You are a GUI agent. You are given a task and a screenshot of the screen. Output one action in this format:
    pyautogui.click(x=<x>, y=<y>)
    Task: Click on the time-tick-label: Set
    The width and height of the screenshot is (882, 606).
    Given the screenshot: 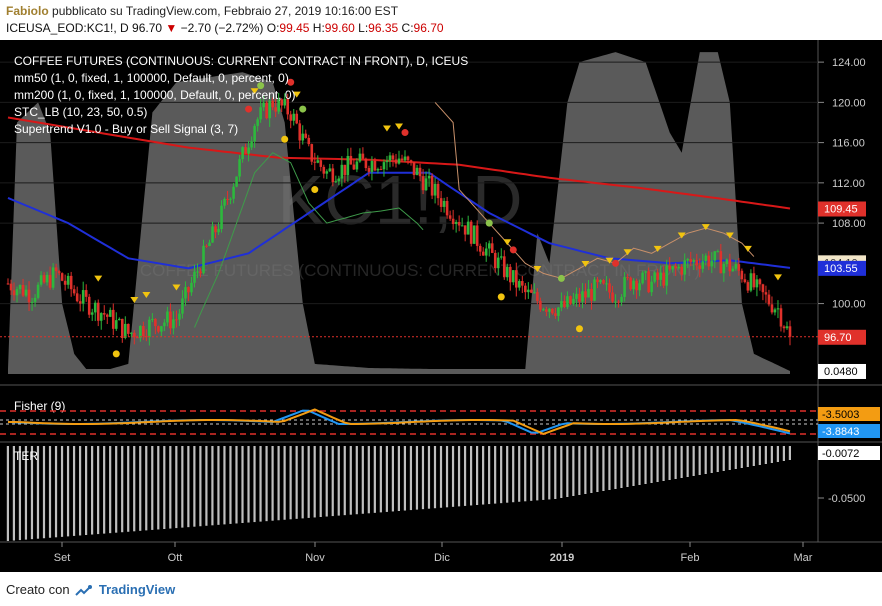 What is the action you would take?
    pyautogui.click(x=62, y=558)
    